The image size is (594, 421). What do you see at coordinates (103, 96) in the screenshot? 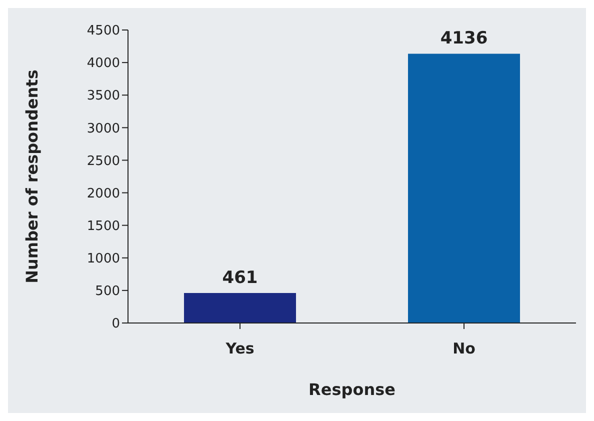
I see `y-tick-label: 3500` at bounding box center [103, 96].